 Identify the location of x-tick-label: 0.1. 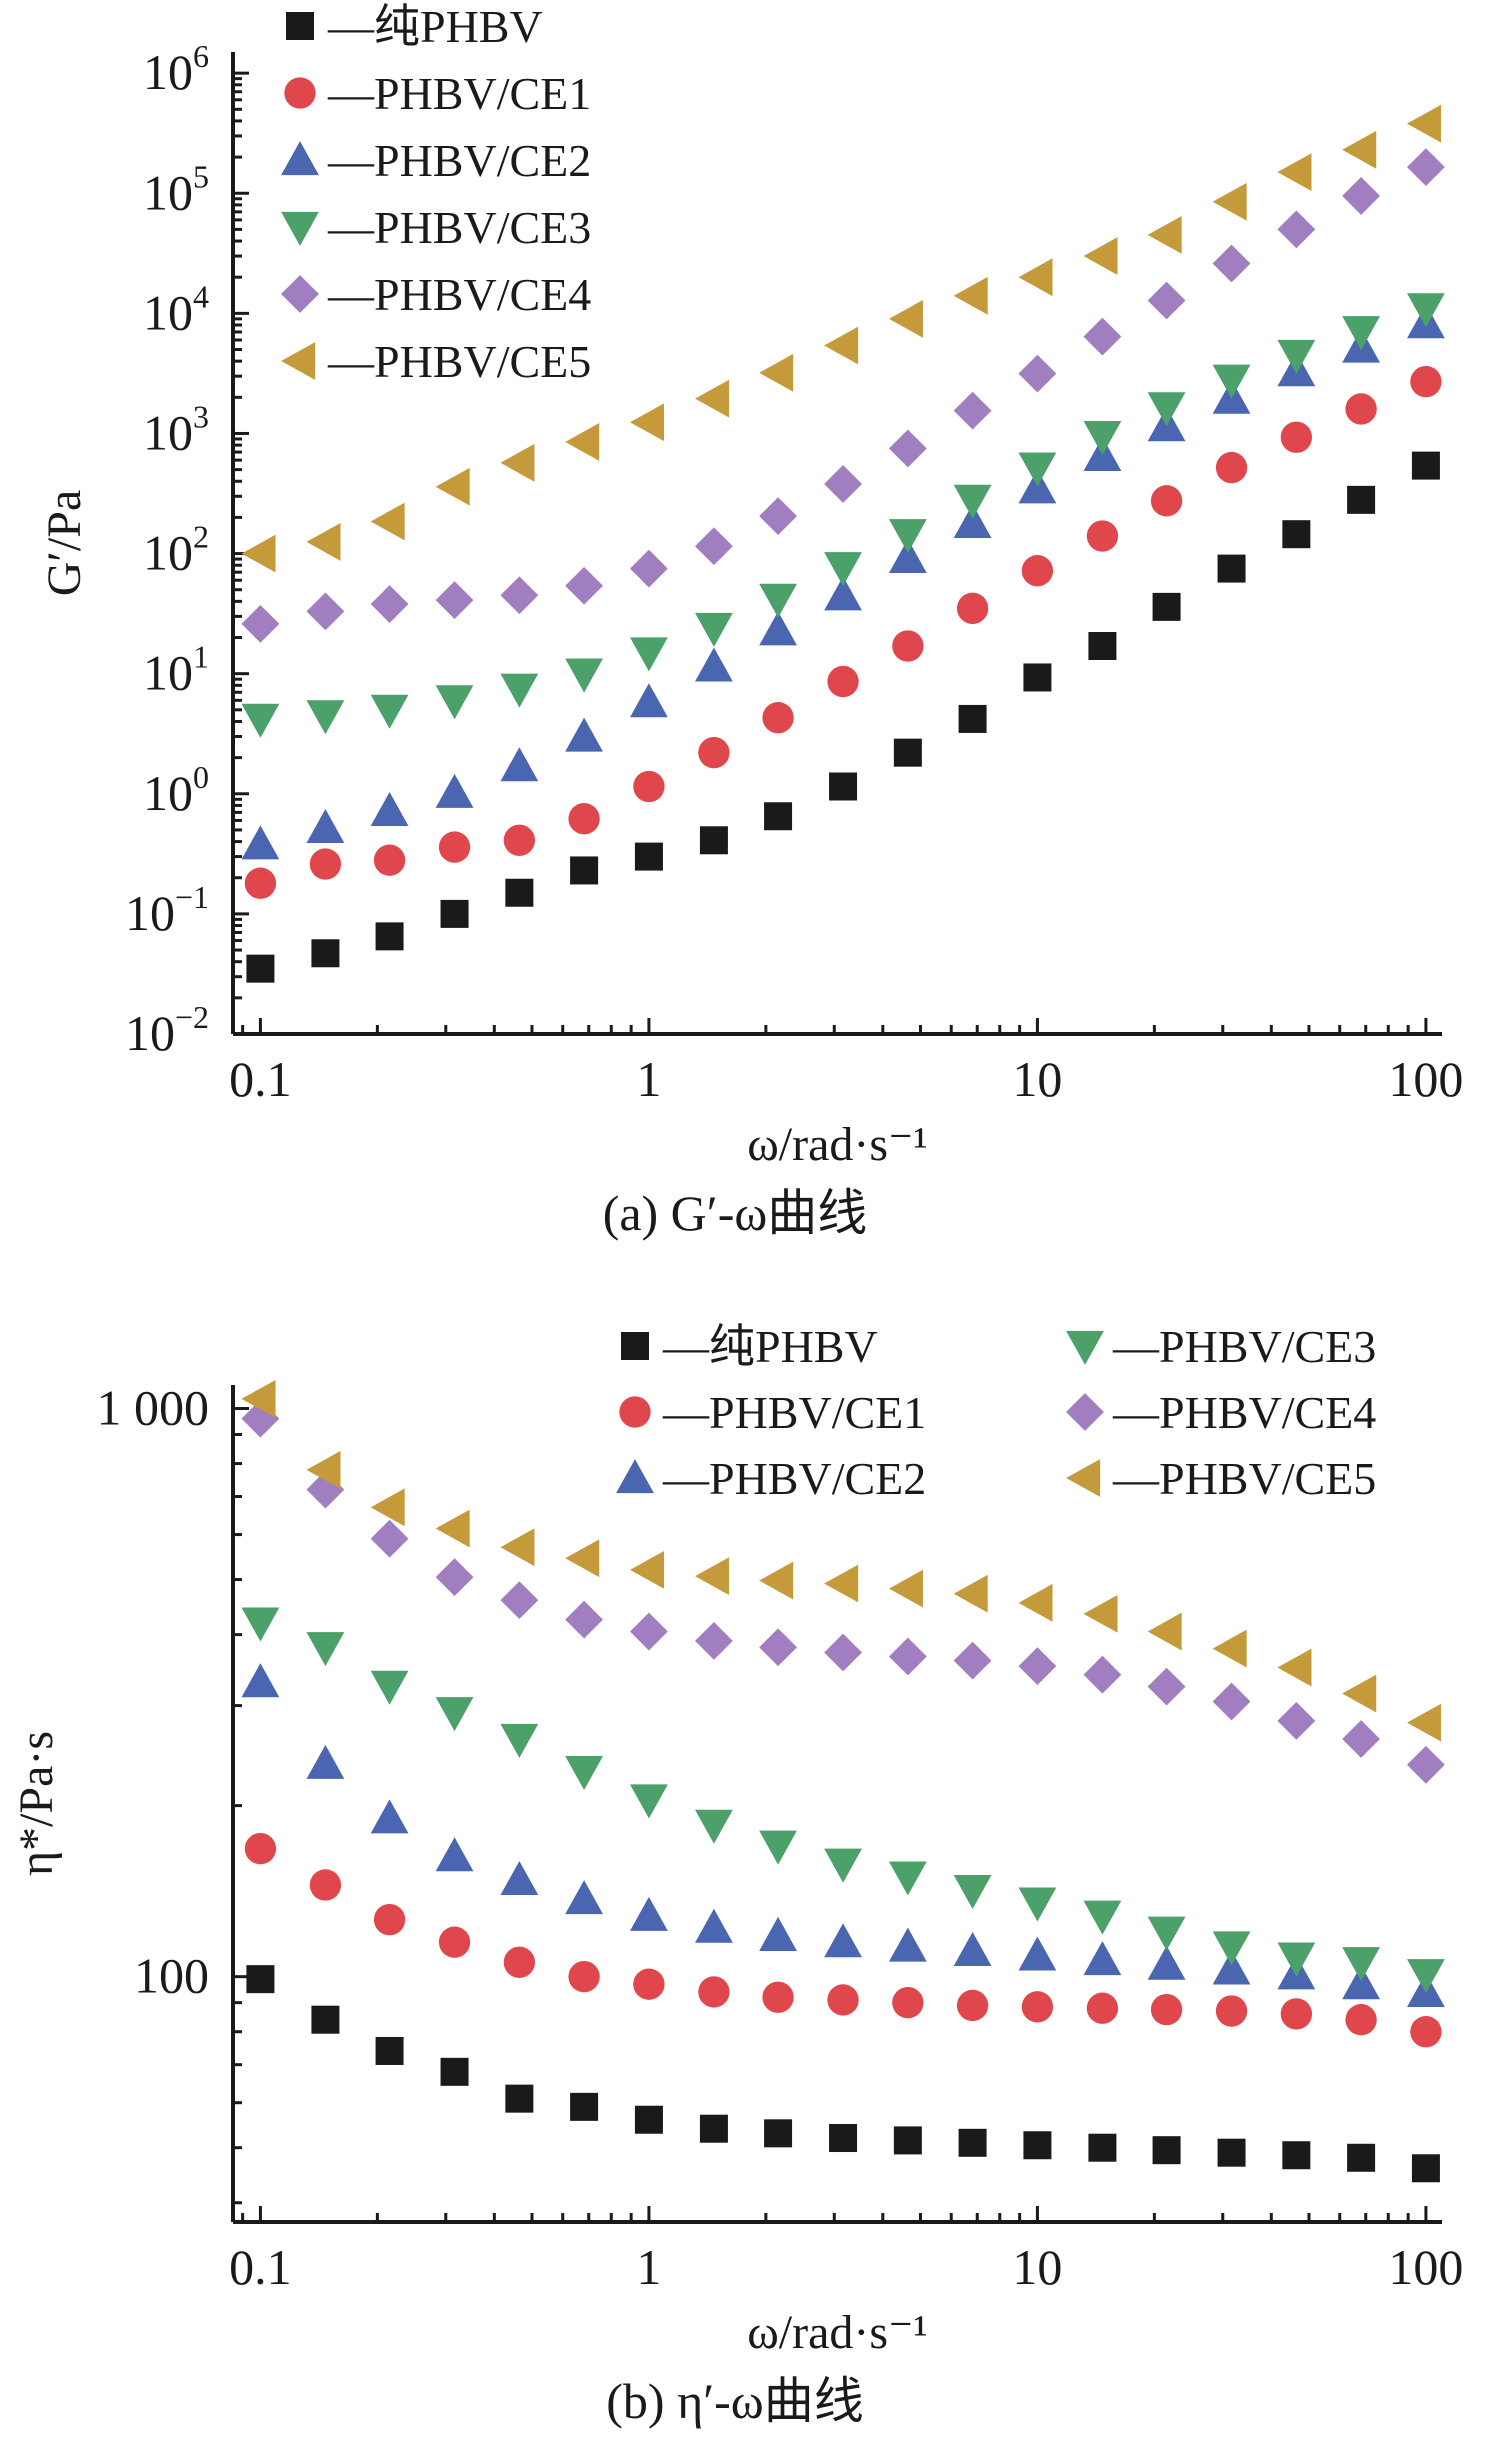
(260, 2267).